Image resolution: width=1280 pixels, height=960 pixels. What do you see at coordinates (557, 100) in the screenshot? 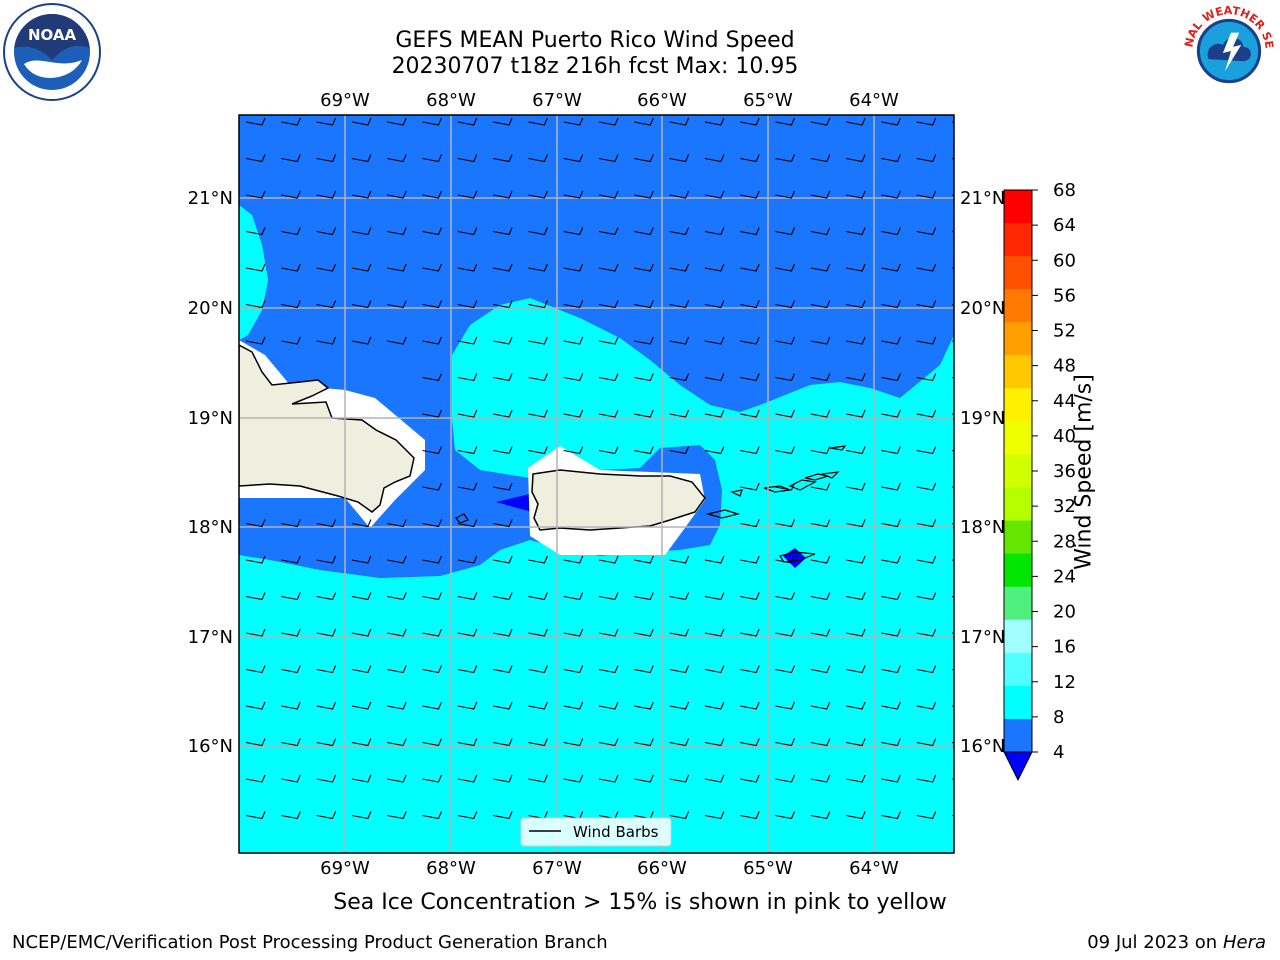
I see `lon-label: 67°W` at bounding box center [557, 100].